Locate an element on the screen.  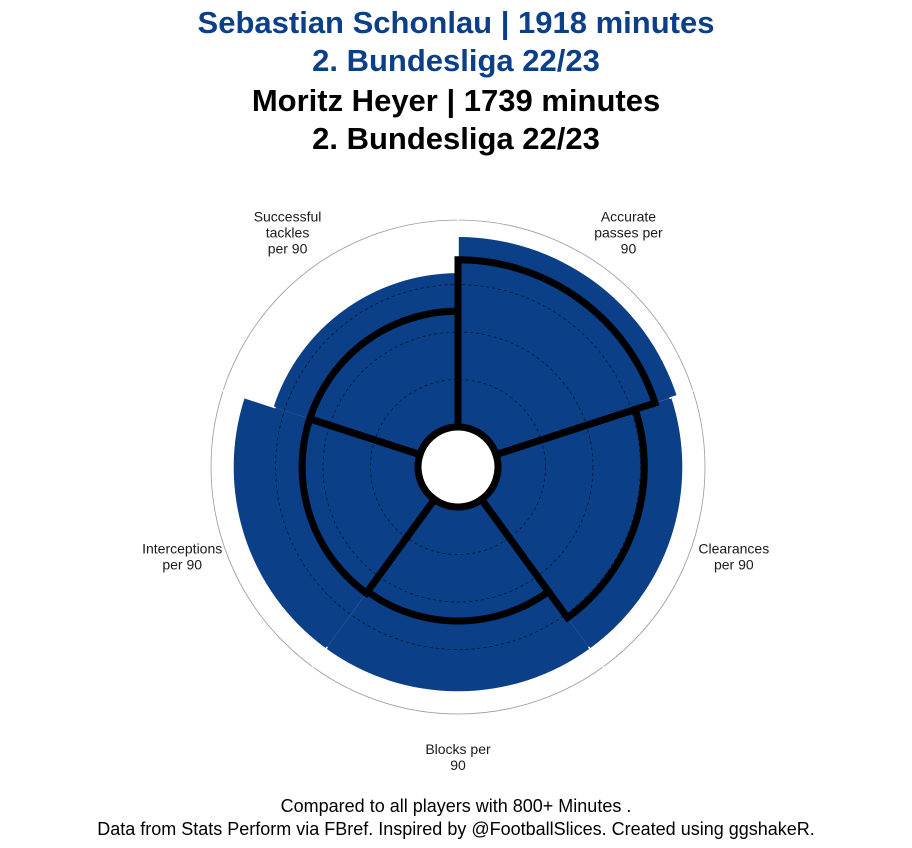
category-label: Accurate passes per 90 is located at coordinates (628, 232).